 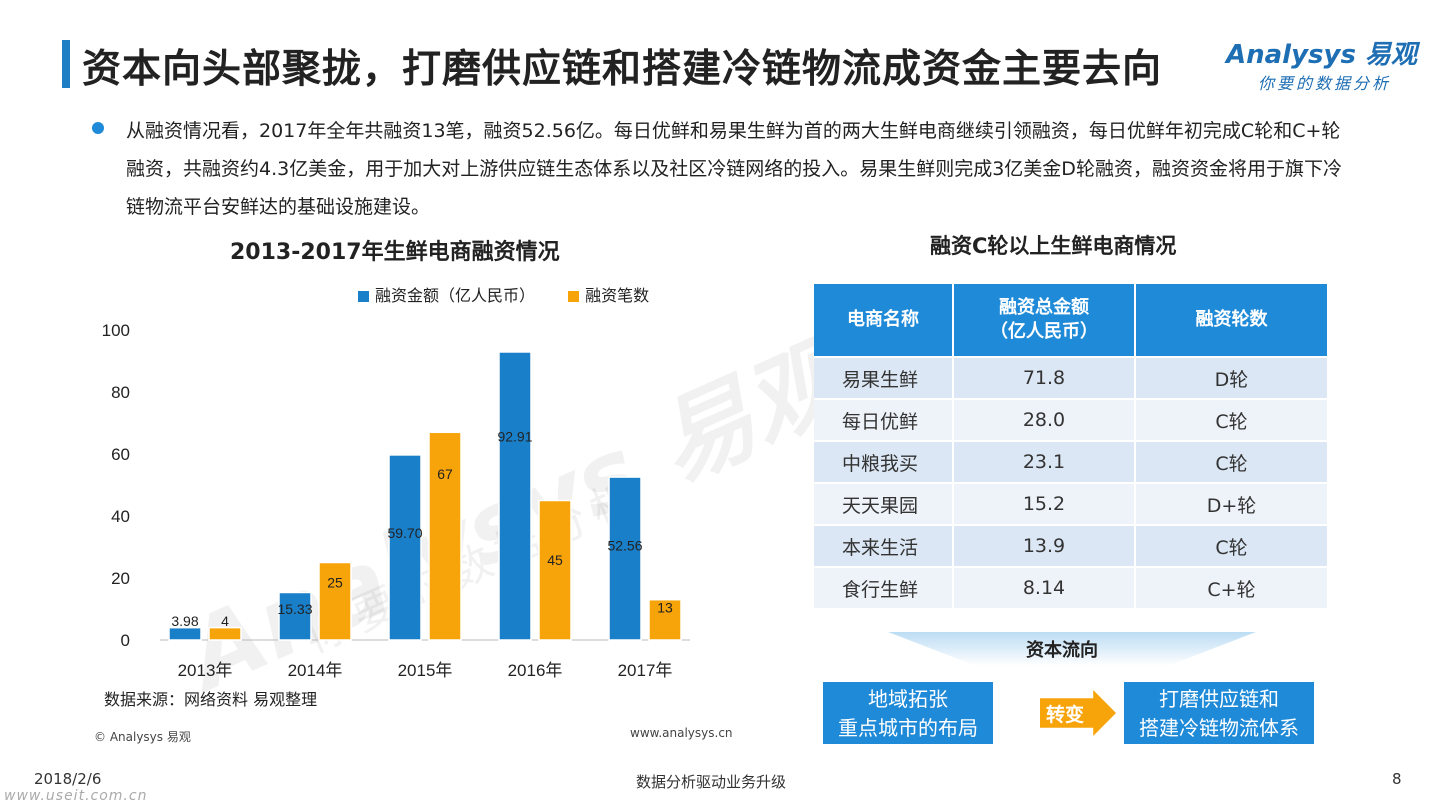 I want to click on table-row: 每日优鲜 28.0 C轮, so click(x=1070, y=419).